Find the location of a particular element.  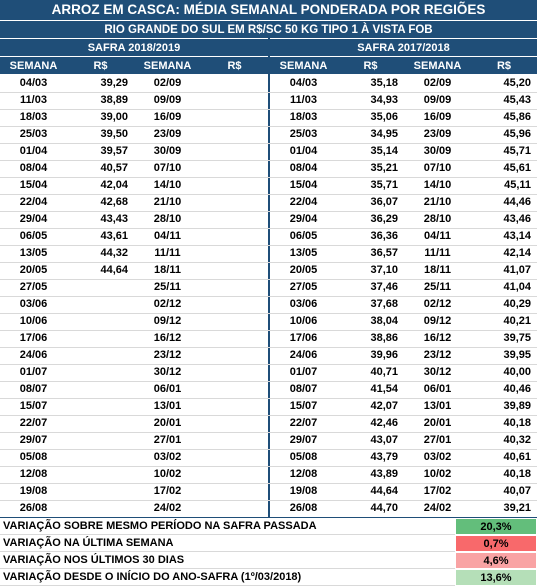

divider is located at coordinates (269, 278).